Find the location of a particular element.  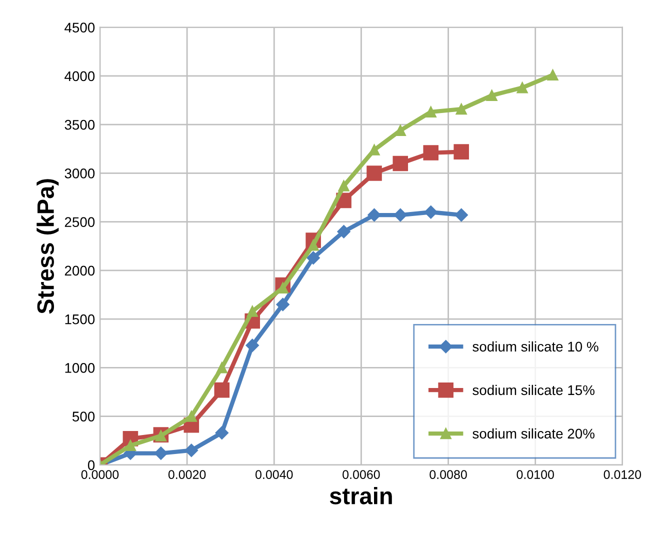

x-tick-label: 0.0080 is located at coordinates (448, 474).